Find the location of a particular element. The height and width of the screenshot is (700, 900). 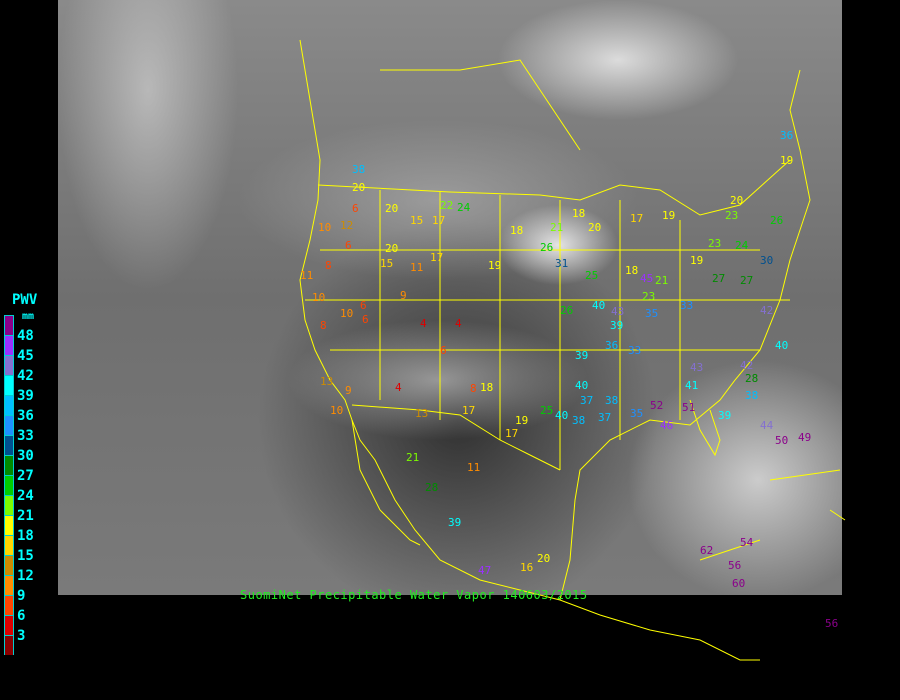

station-value: 52 is located at coordinates (657, 405).